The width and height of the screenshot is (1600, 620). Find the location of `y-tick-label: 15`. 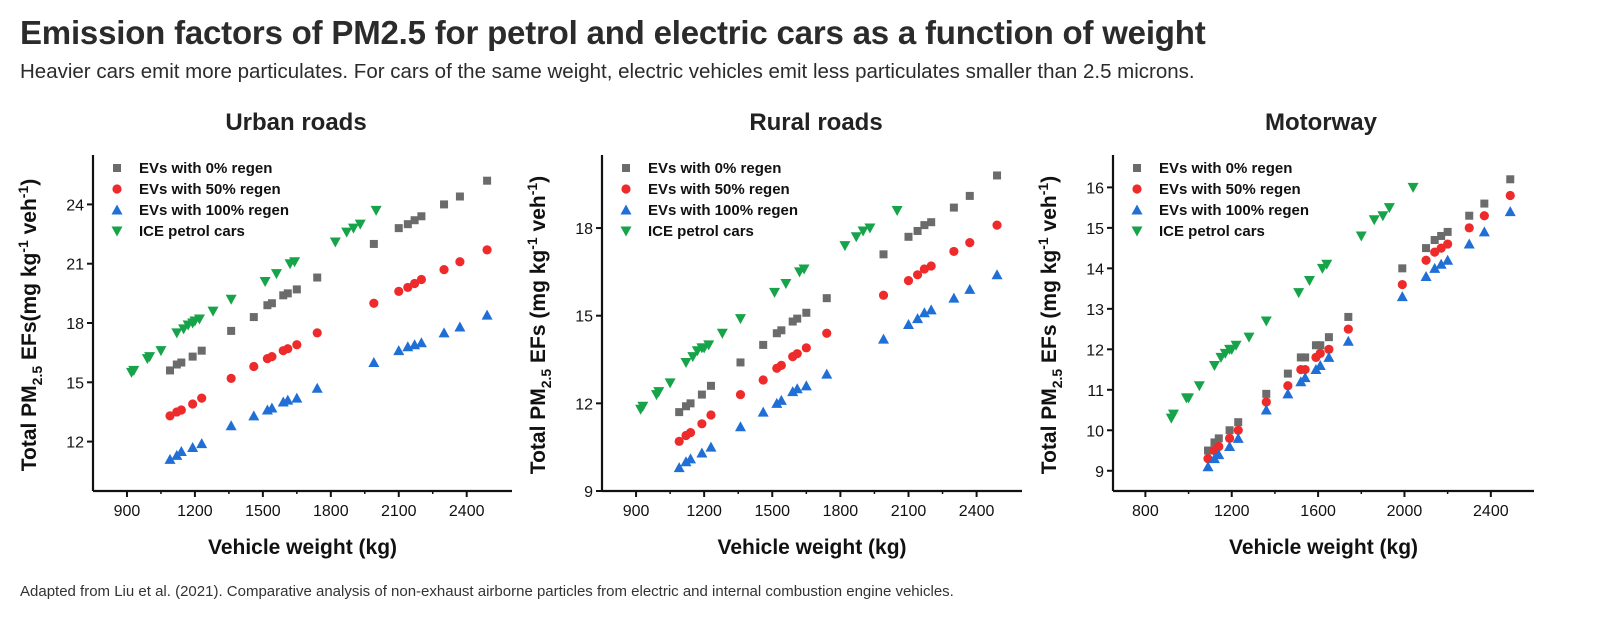

y-tick-label: 15 is located at coordinates (75, 383).